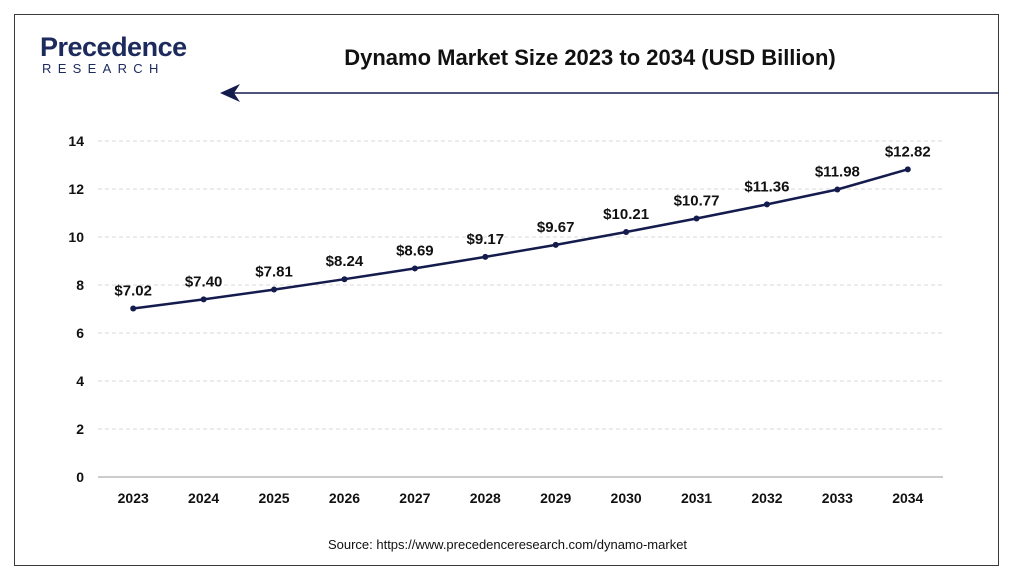 The image size is (1015, 582). Describe the element at coordinates (230, 93) in the screenshot. I see `arrow-left-icon` at that location.